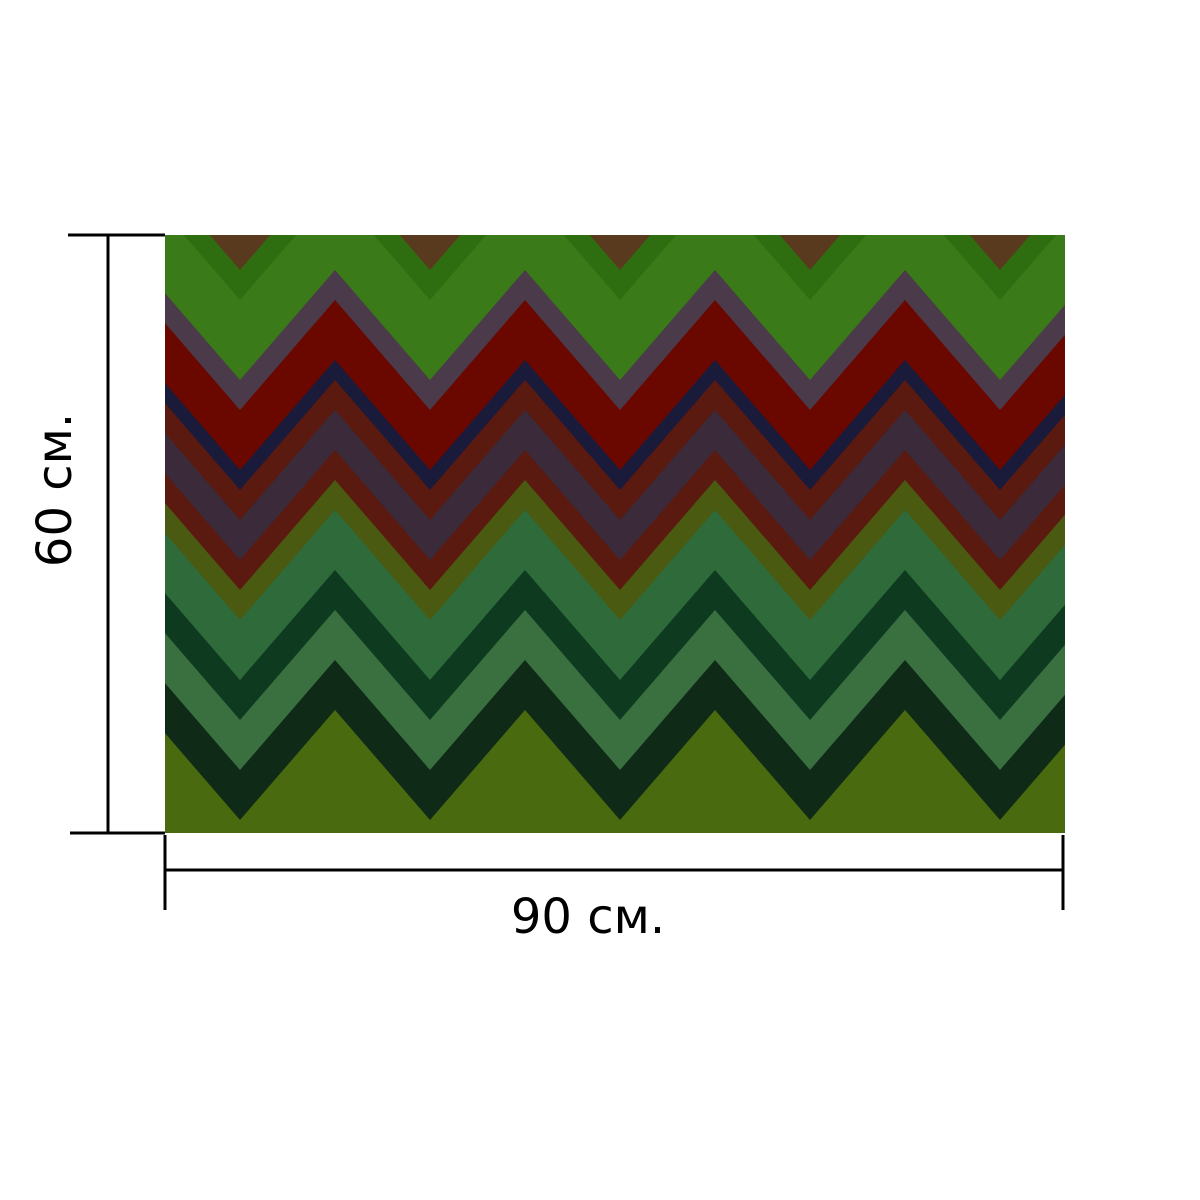 This screenshot has height=1200, width=1200. I want to click on chevron-band, so click(615, 771).